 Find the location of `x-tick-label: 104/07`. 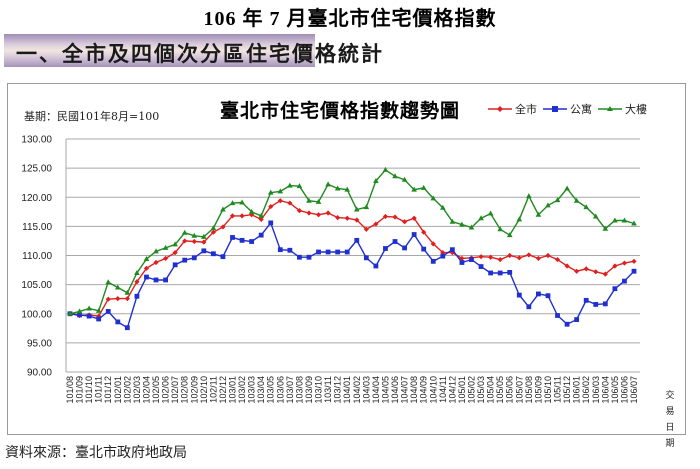

x-tick-label: 104/07 is located at coordinates (405, 390).